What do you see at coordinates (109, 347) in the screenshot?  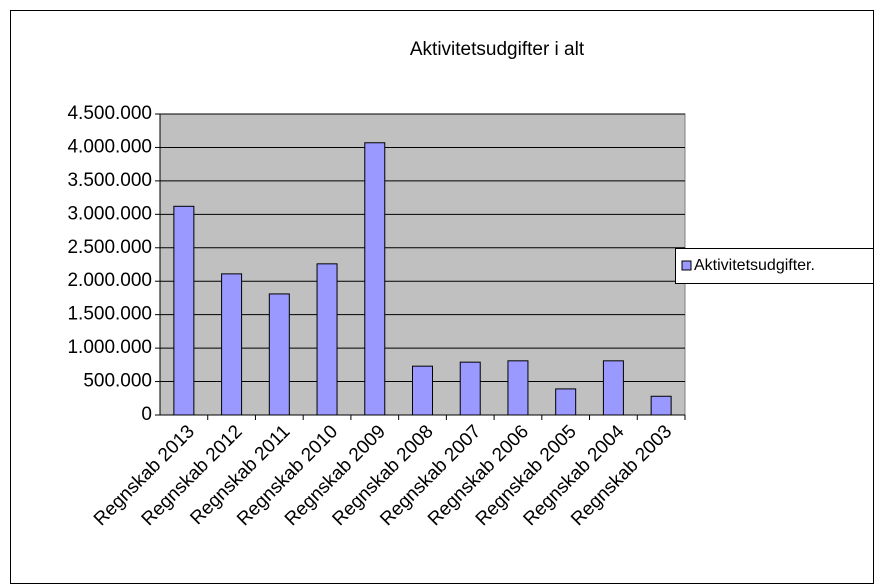 I see `y-tick-label: 1.000.000` at bounding box center [109, 347].